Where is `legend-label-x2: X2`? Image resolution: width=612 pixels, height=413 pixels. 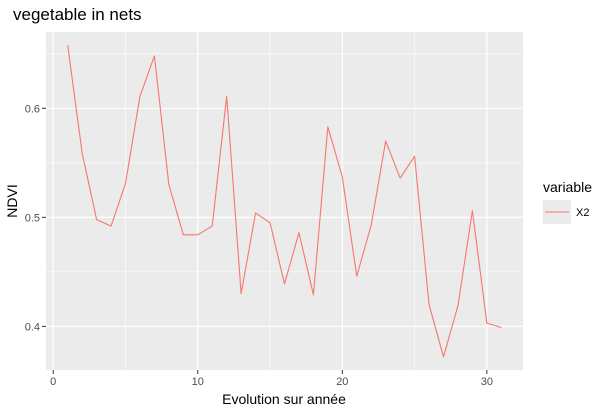
legend-label-x2: X2 is located at coordinates (582, 213).